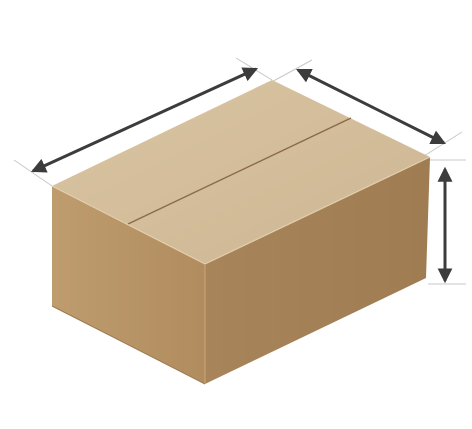 The height and width of the screenshot is (429, 472). What do you see at coordinates (33, 173) in the screenshot?
I see `extension-line-length-left` at bounding box center [33, 173].